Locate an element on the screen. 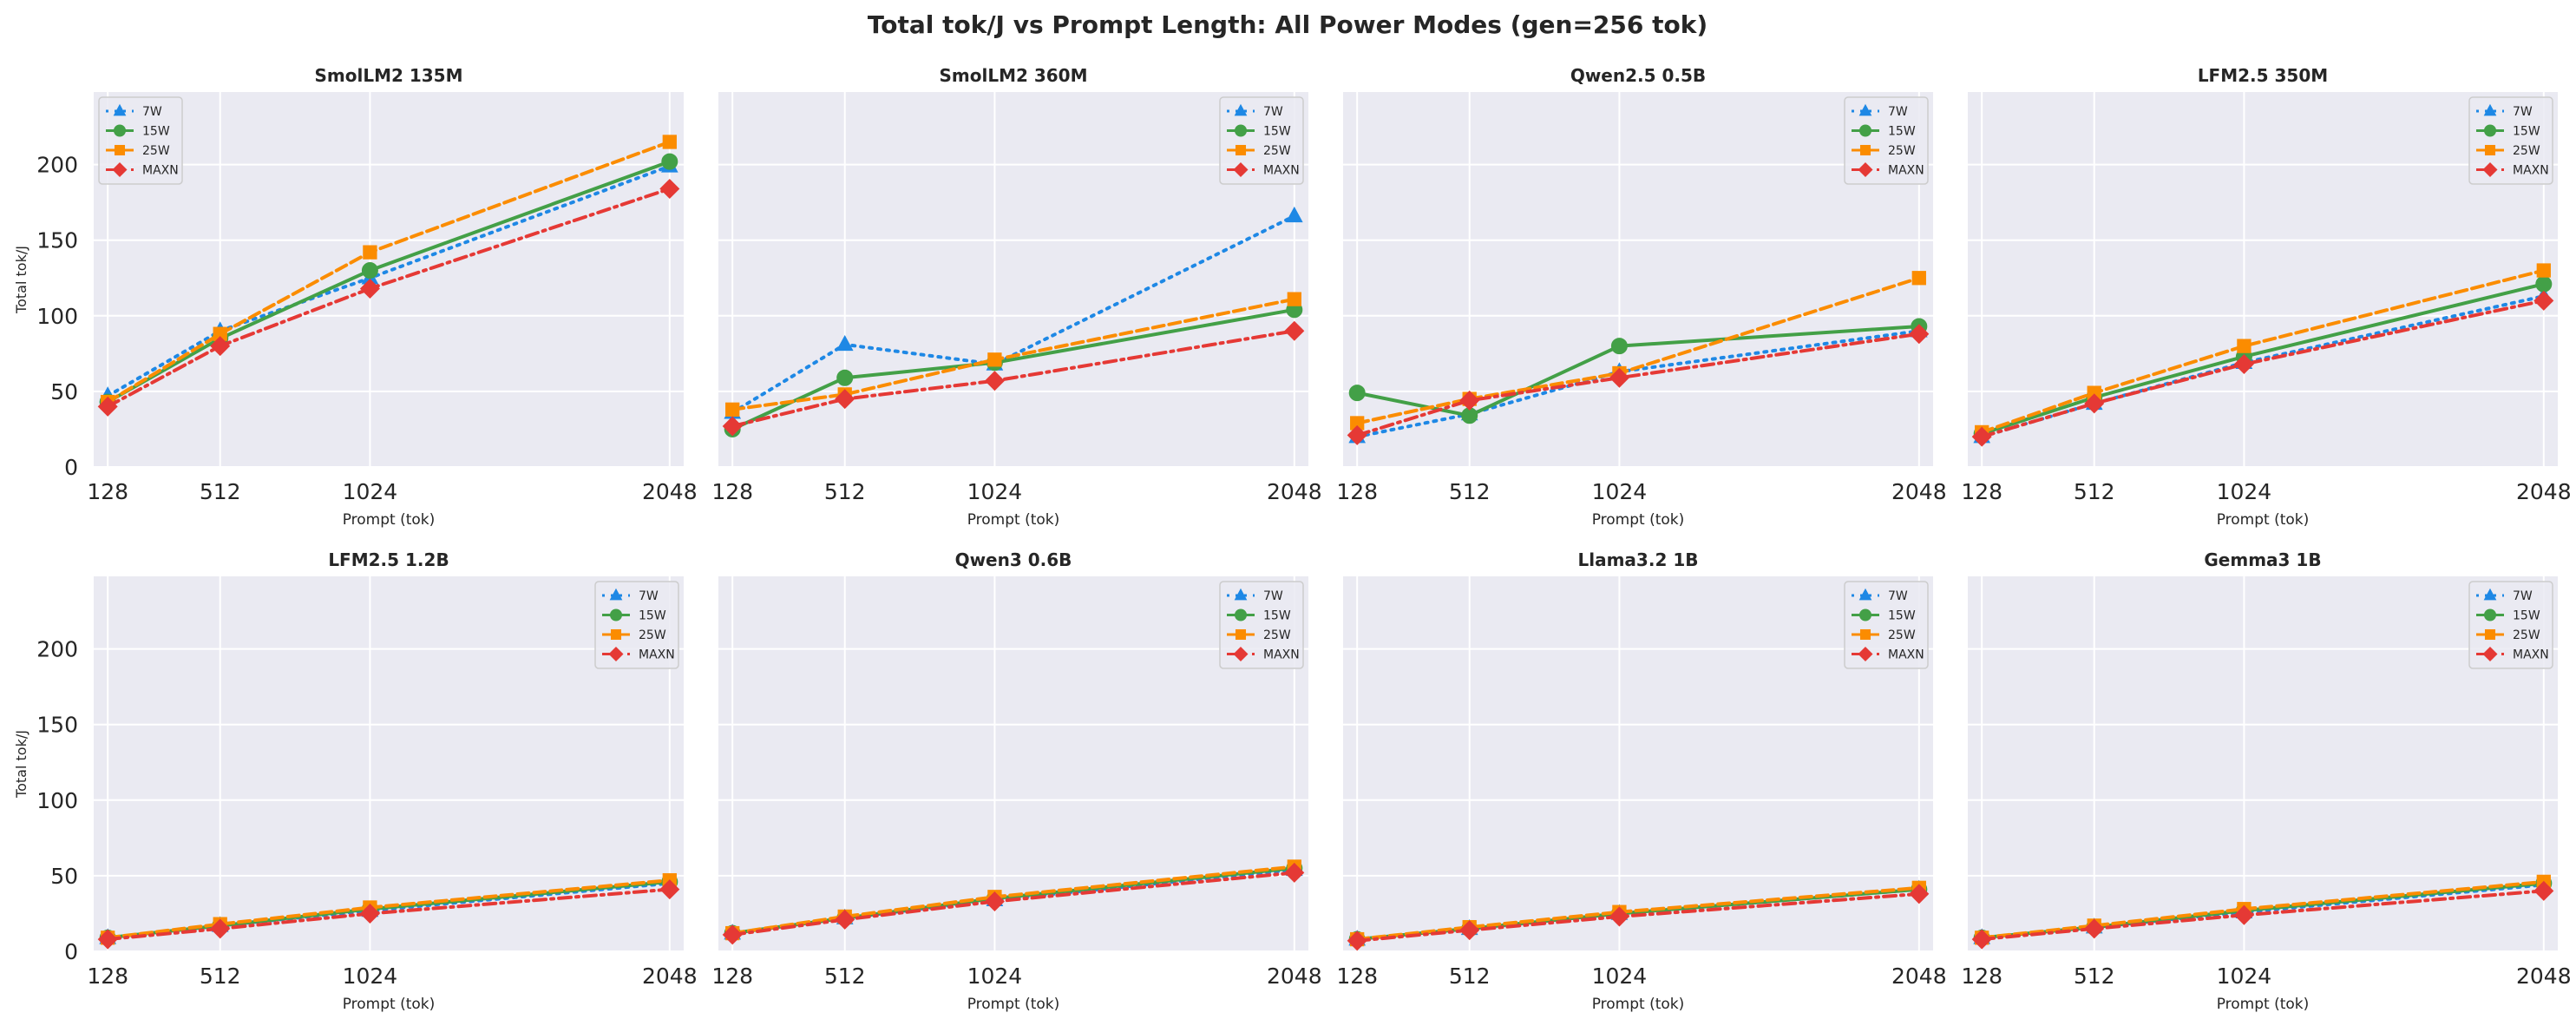 The width and height of the screenshot is (2576, 1026). subplot-title: LFM2.5 350M is located at coordinates (2263, 76).